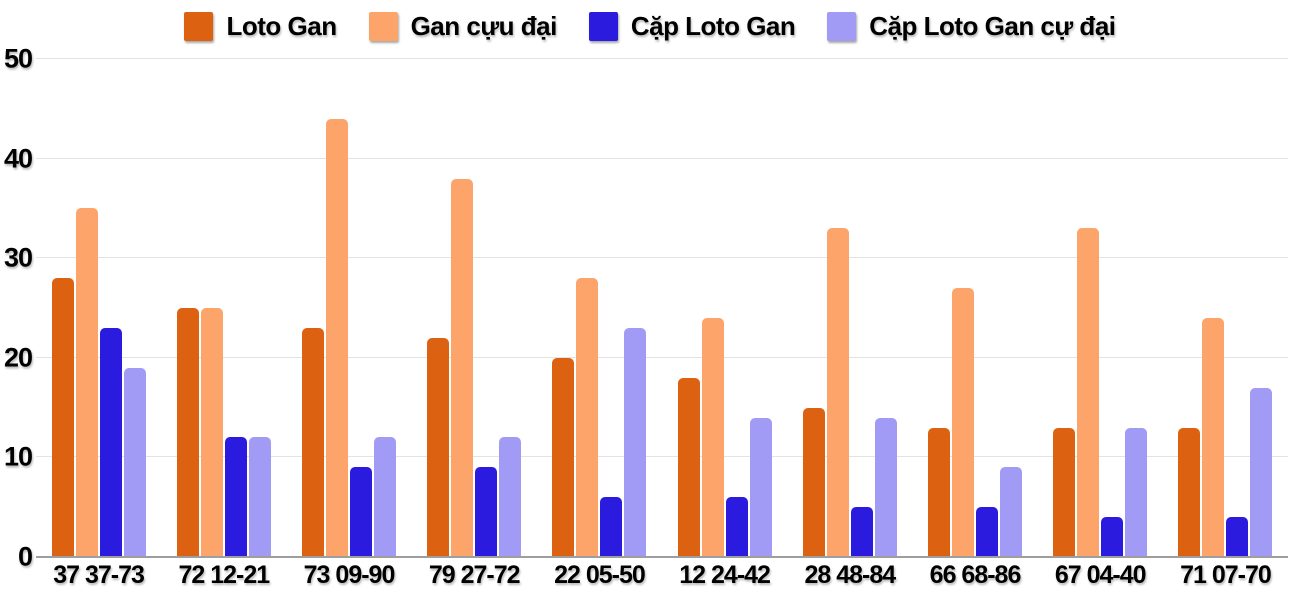 Image resolution: width=1300 pixels, height=600 pixels. I want to click on legend-label: Loto Gan, so click(281, 25).